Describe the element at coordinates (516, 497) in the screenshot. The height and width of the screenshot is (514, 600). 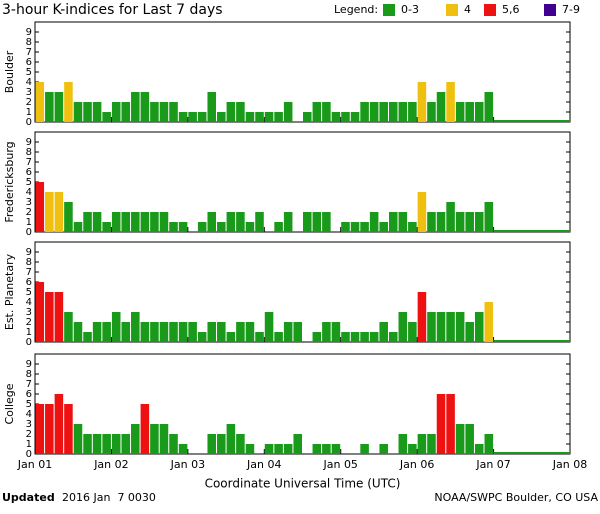
I see `credit: NOAA/SWPC Boulder, CO USA` at that location.